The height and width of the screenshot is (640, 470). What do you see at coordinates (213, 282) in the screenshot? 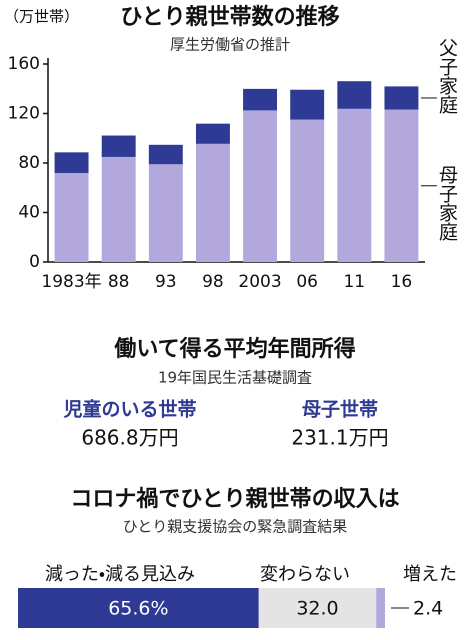
I see `x-tick-label: 98` at bounding box center [213, 282].